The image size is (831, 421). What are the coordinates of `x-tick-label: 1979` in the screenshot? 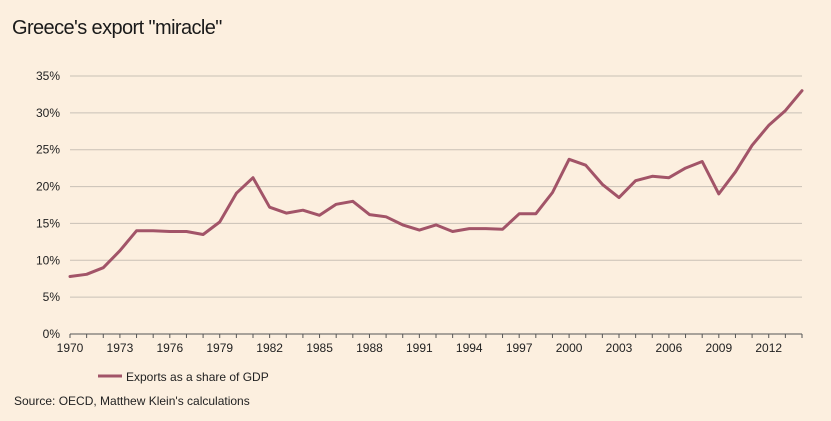 It's located at (219, 348).